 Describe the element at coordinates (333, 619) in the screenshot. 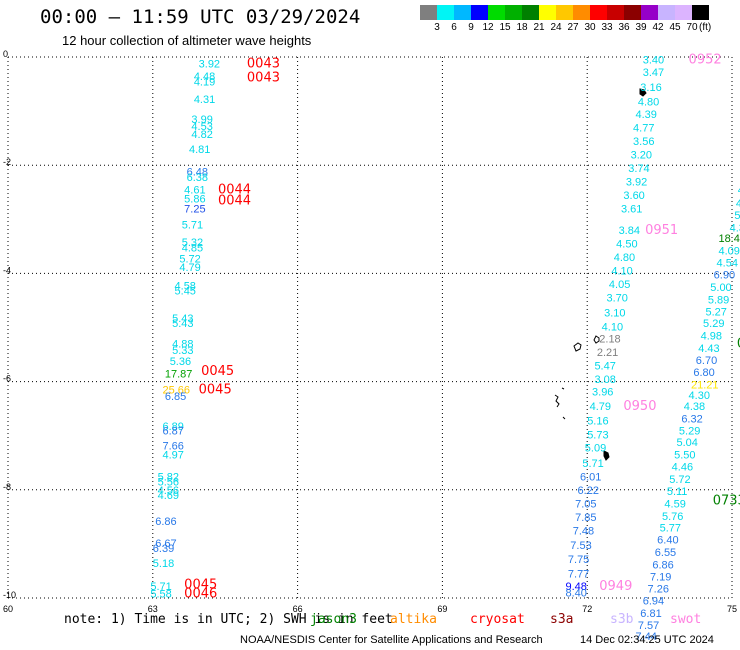

I see `legend-jason3: jason3` at that location.